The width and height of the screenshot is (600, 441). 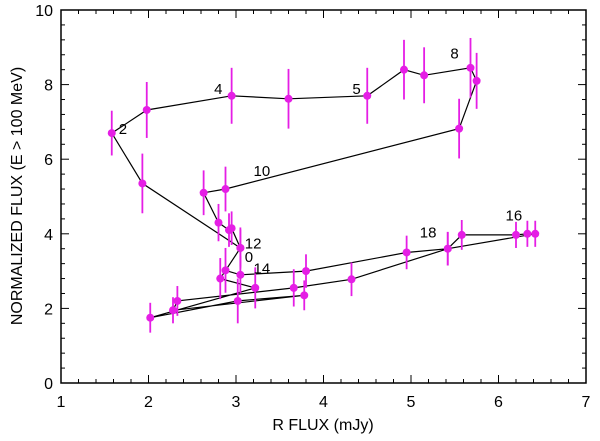 What do you see at coordinates (498, 402) in the screenshot?
I see `x-tick-label: 6` at bounding box center [498, 402].